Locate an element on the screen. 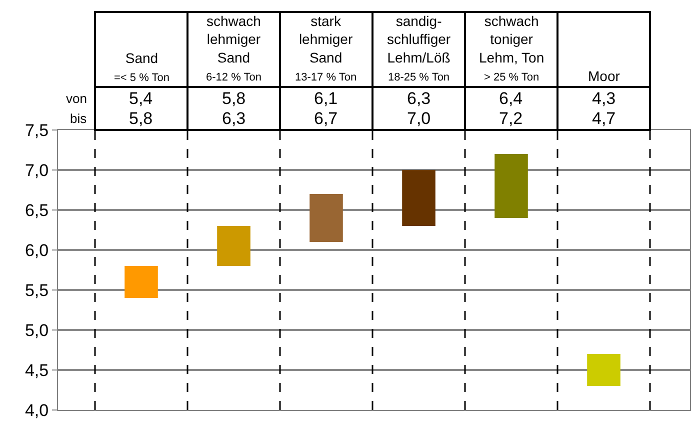 This screenshot has height=425, width=696. text: 4,3 is located at coordinates (604, 98).